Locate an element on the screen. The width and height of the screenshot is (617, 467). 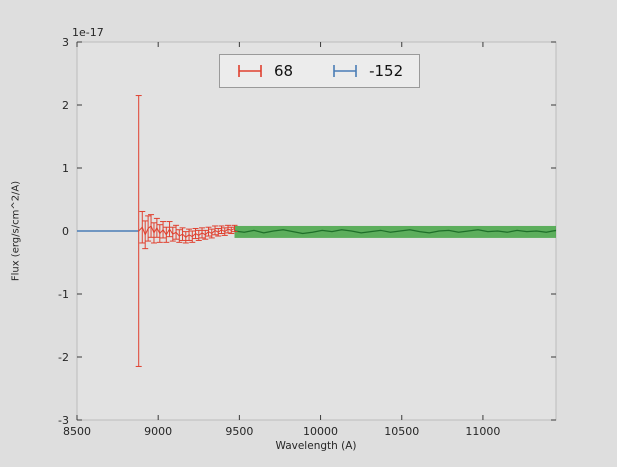
legend: 68 -152 is located at coordinates (320, 71).